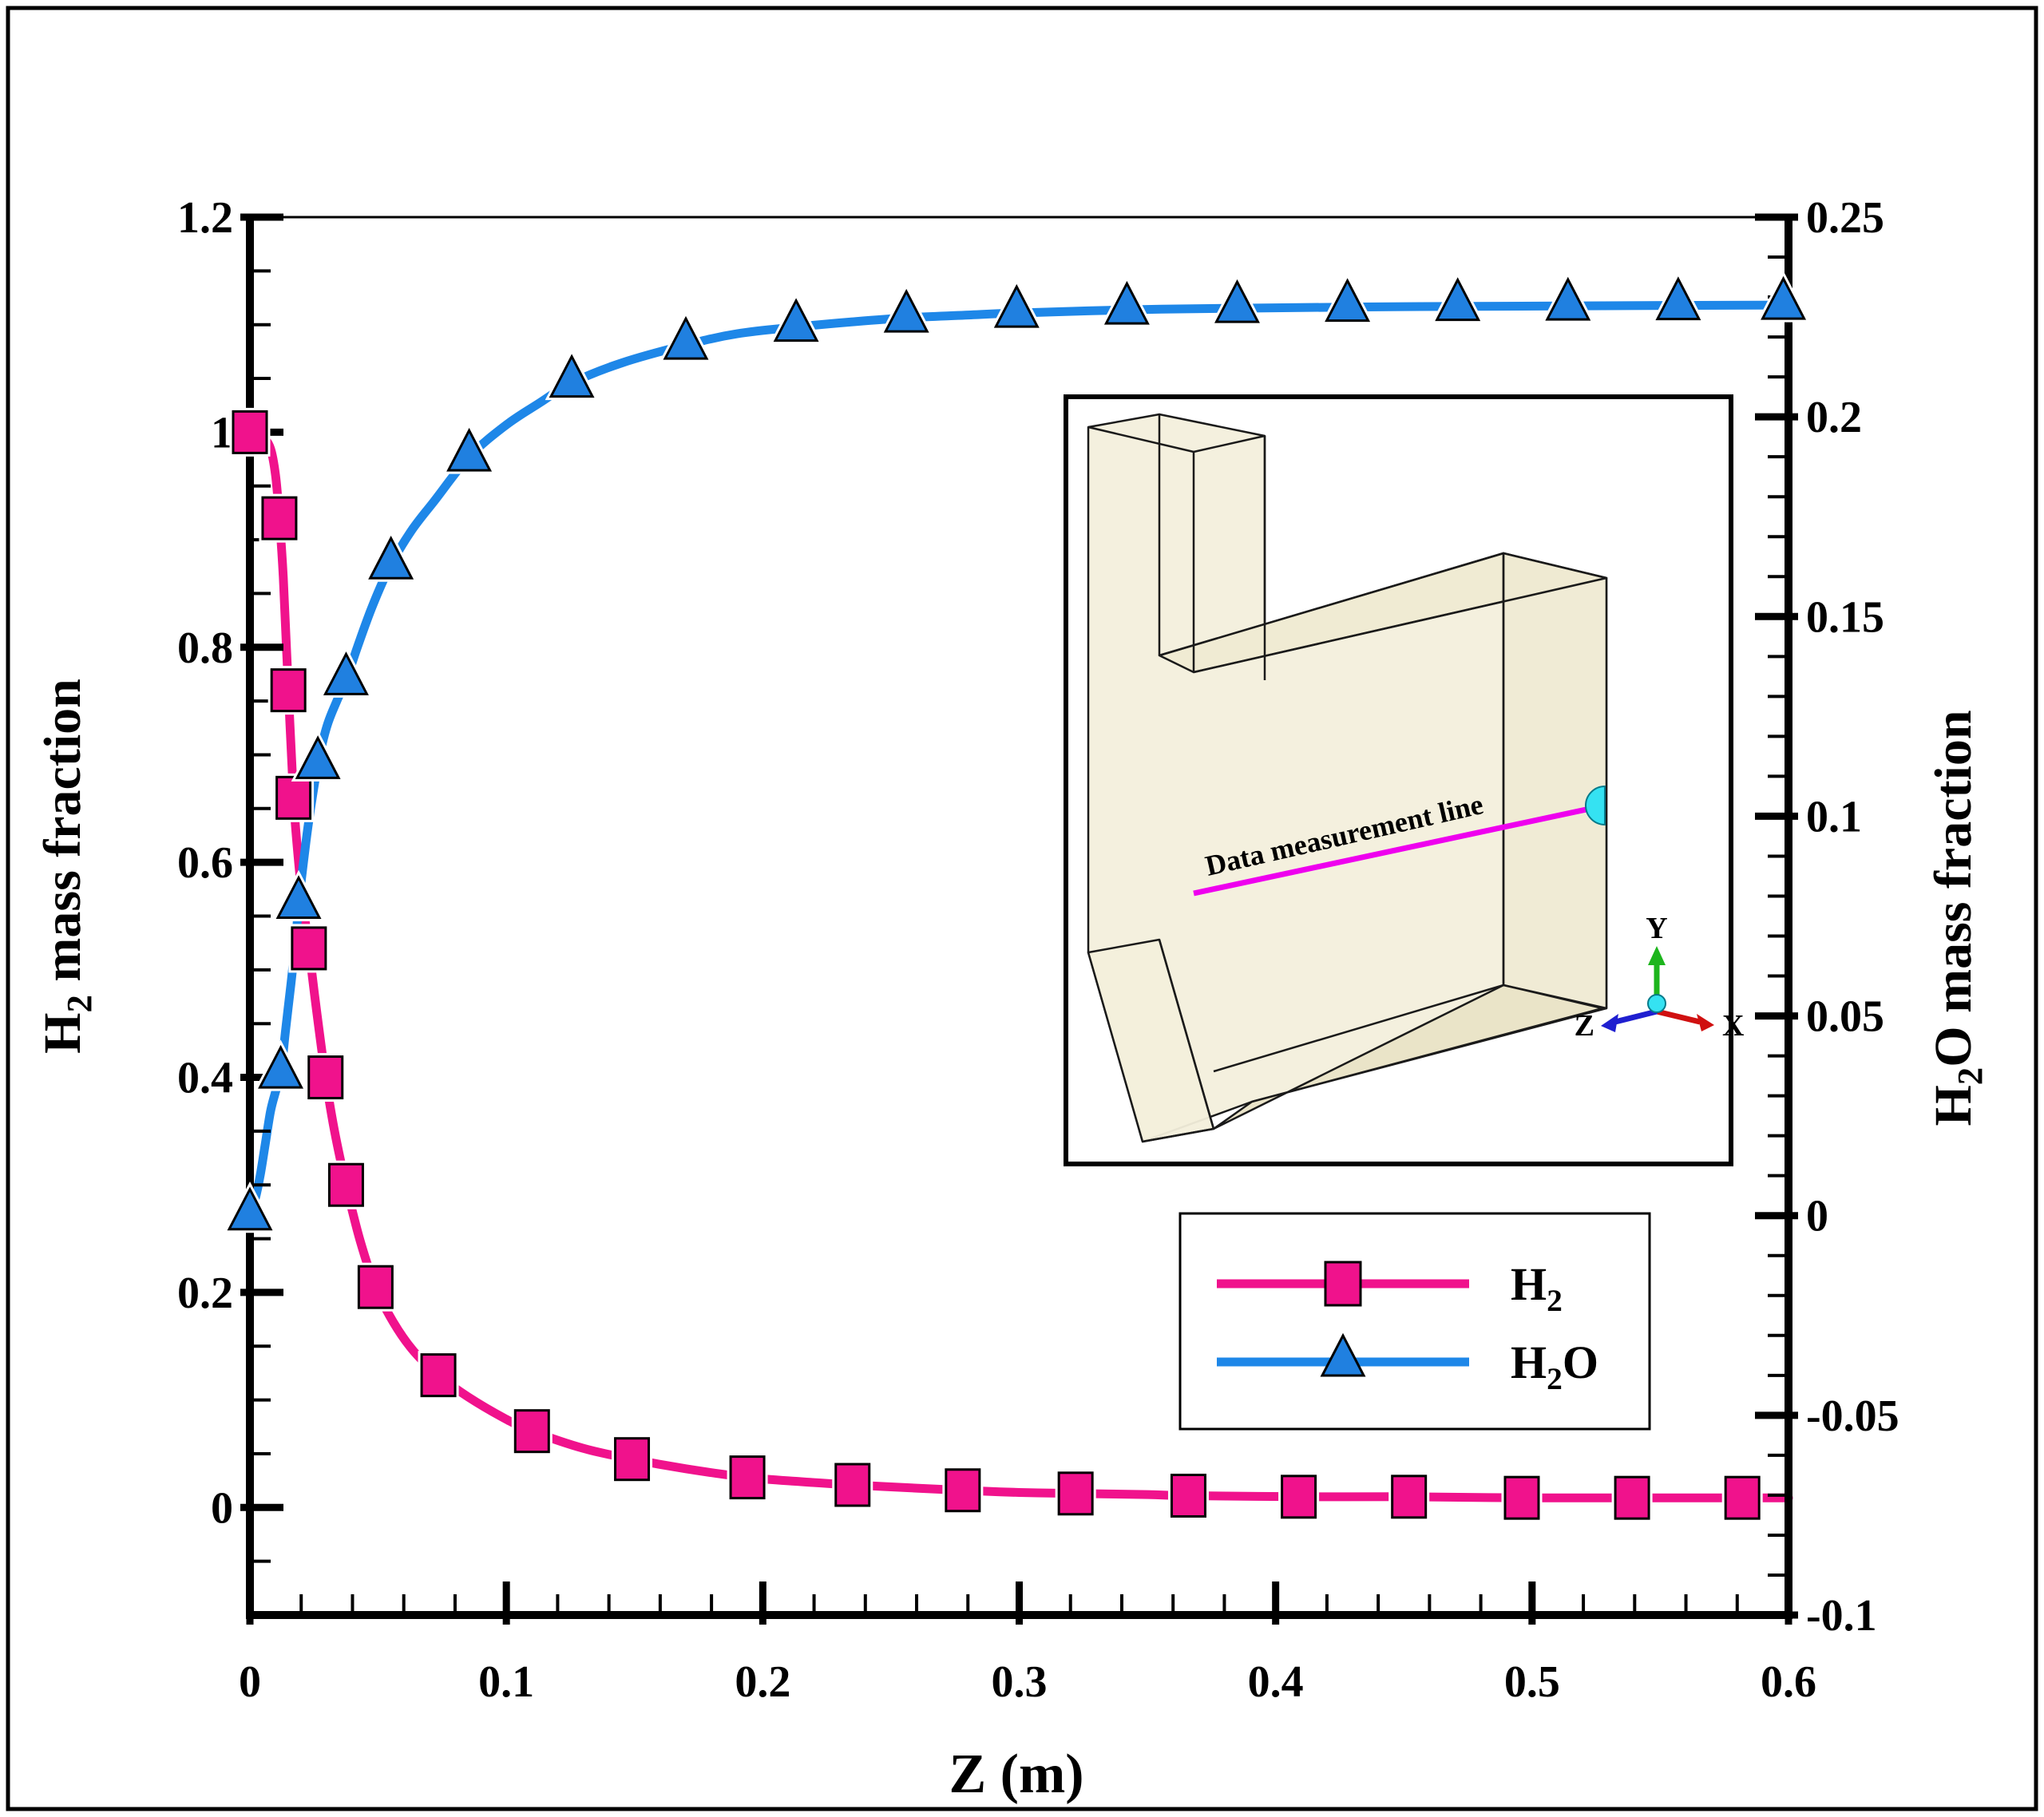  What do you see at coordinates (205, 648) in the screenshot?
I see `tick-label: 0.8` at bounding box center [205, 648].